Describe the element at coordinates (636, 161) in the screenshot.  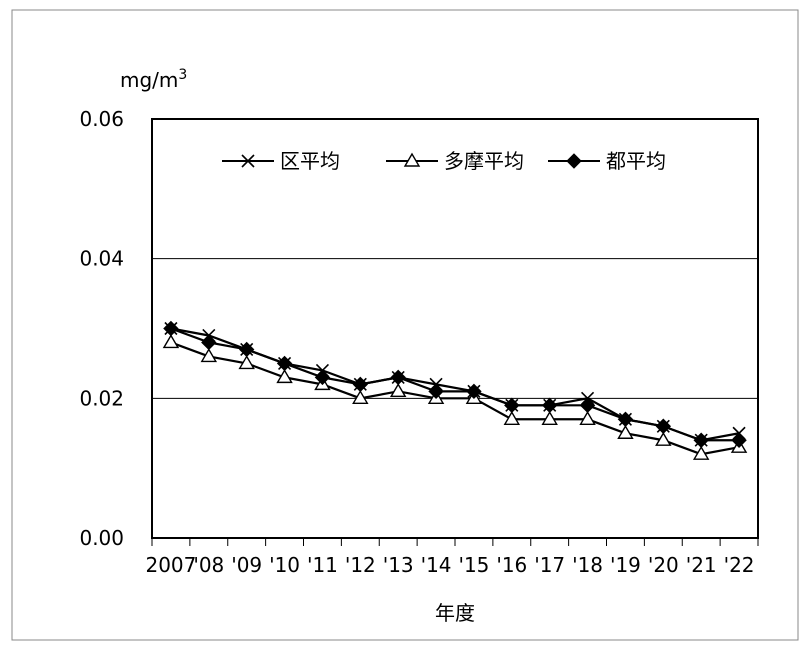
I see `legend-label: 都平均` at that location.